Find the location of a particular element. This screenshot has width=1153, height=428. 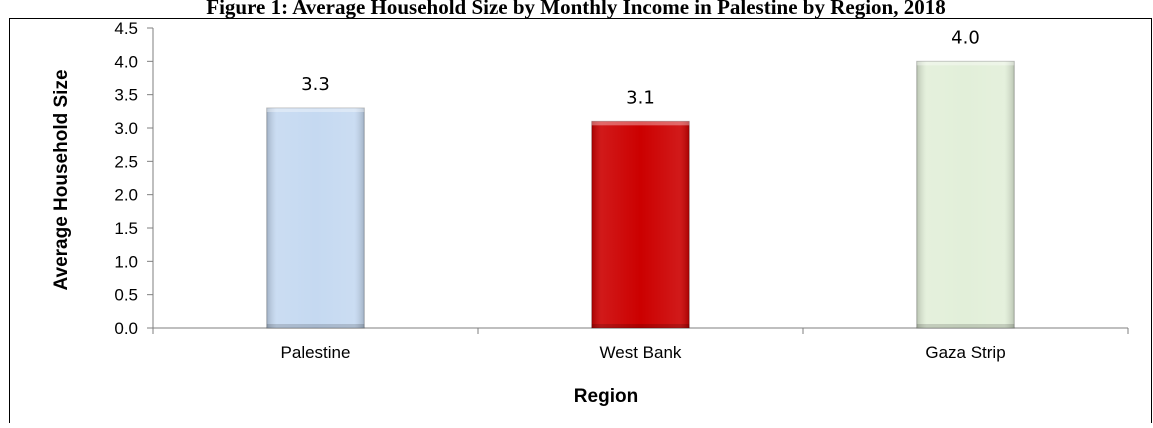

x-tick-label: West Bank is located at coordinates (641, 352).